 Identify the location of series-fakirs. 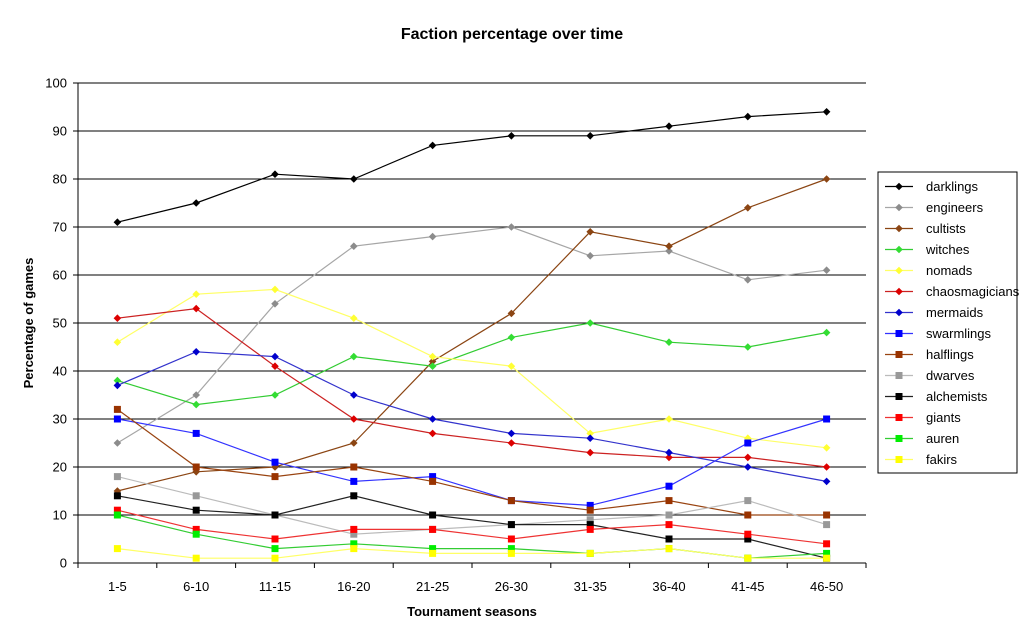
(472, 553).